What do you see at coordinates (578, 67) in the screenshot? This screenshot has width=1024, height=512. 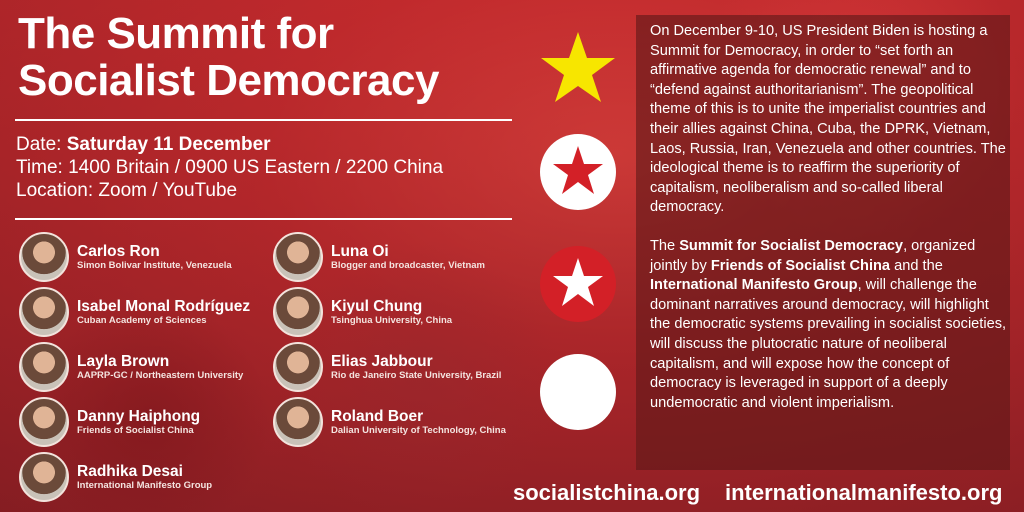 I see `yellow-star-icon` at bounding box center [578, 67].